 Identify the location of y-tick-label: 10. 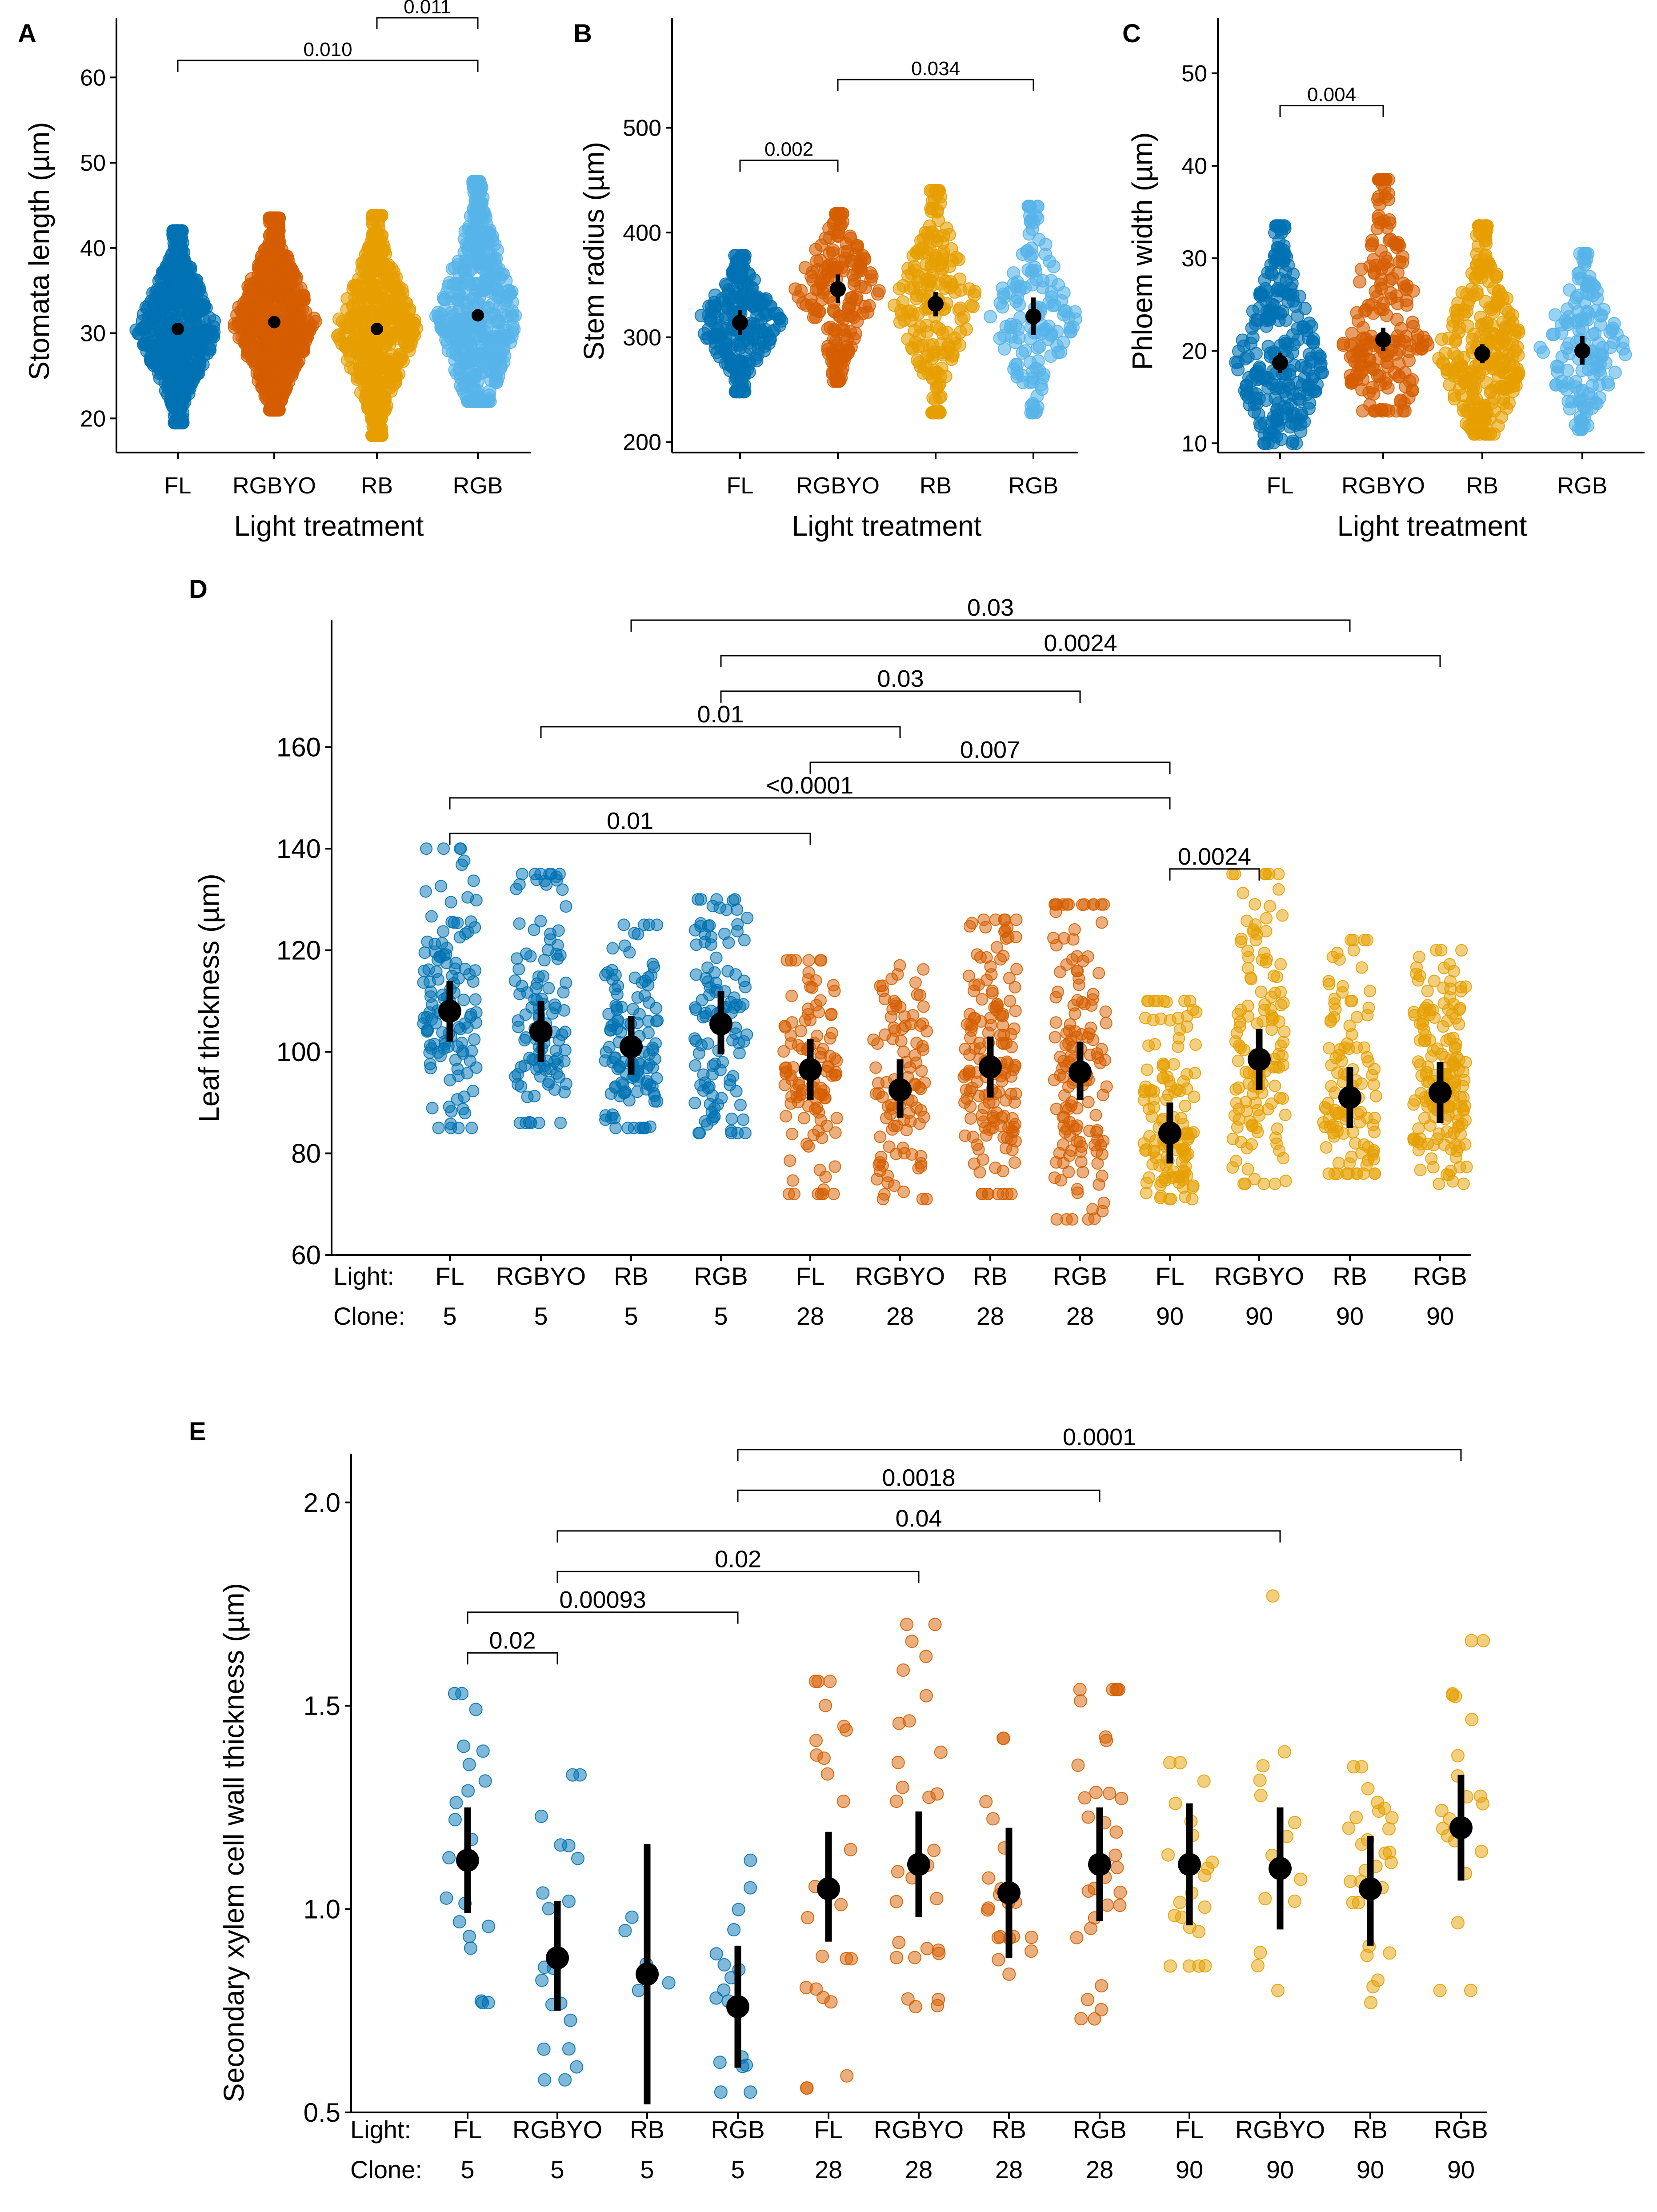
(1194, 444).